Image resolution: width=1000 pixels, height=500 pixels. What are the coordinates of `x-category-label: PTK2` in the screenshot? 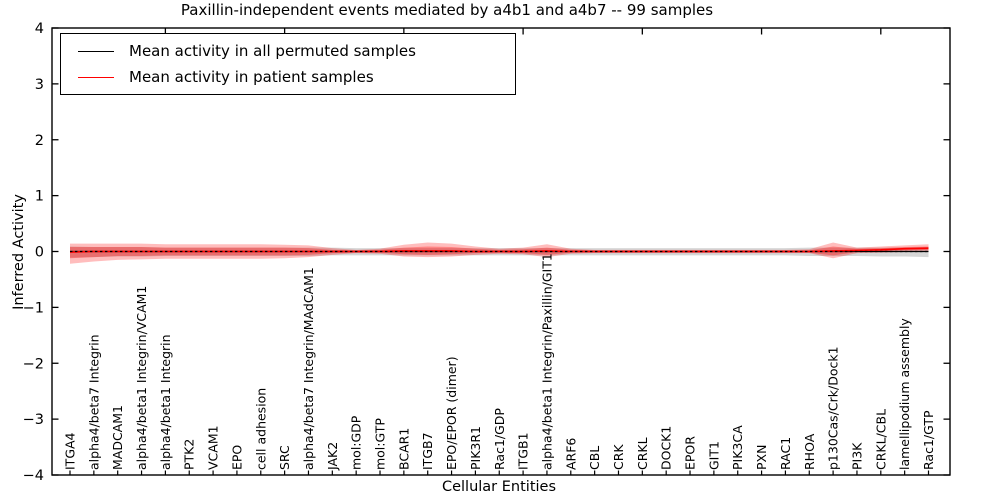 It's located at (189, 454).